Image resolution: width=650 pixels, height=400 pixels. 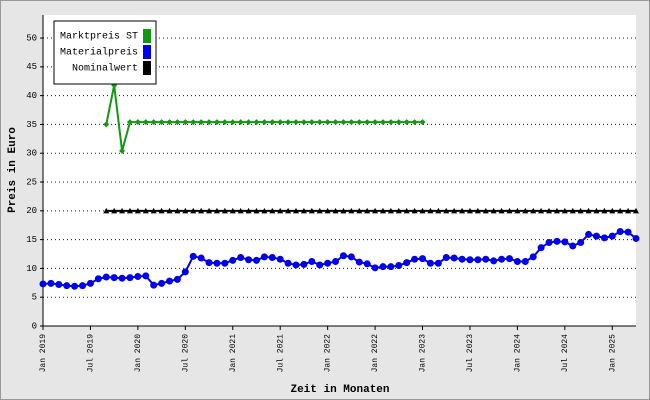 I want to click on y-tick-label: 5, so click(x=34, y=298).